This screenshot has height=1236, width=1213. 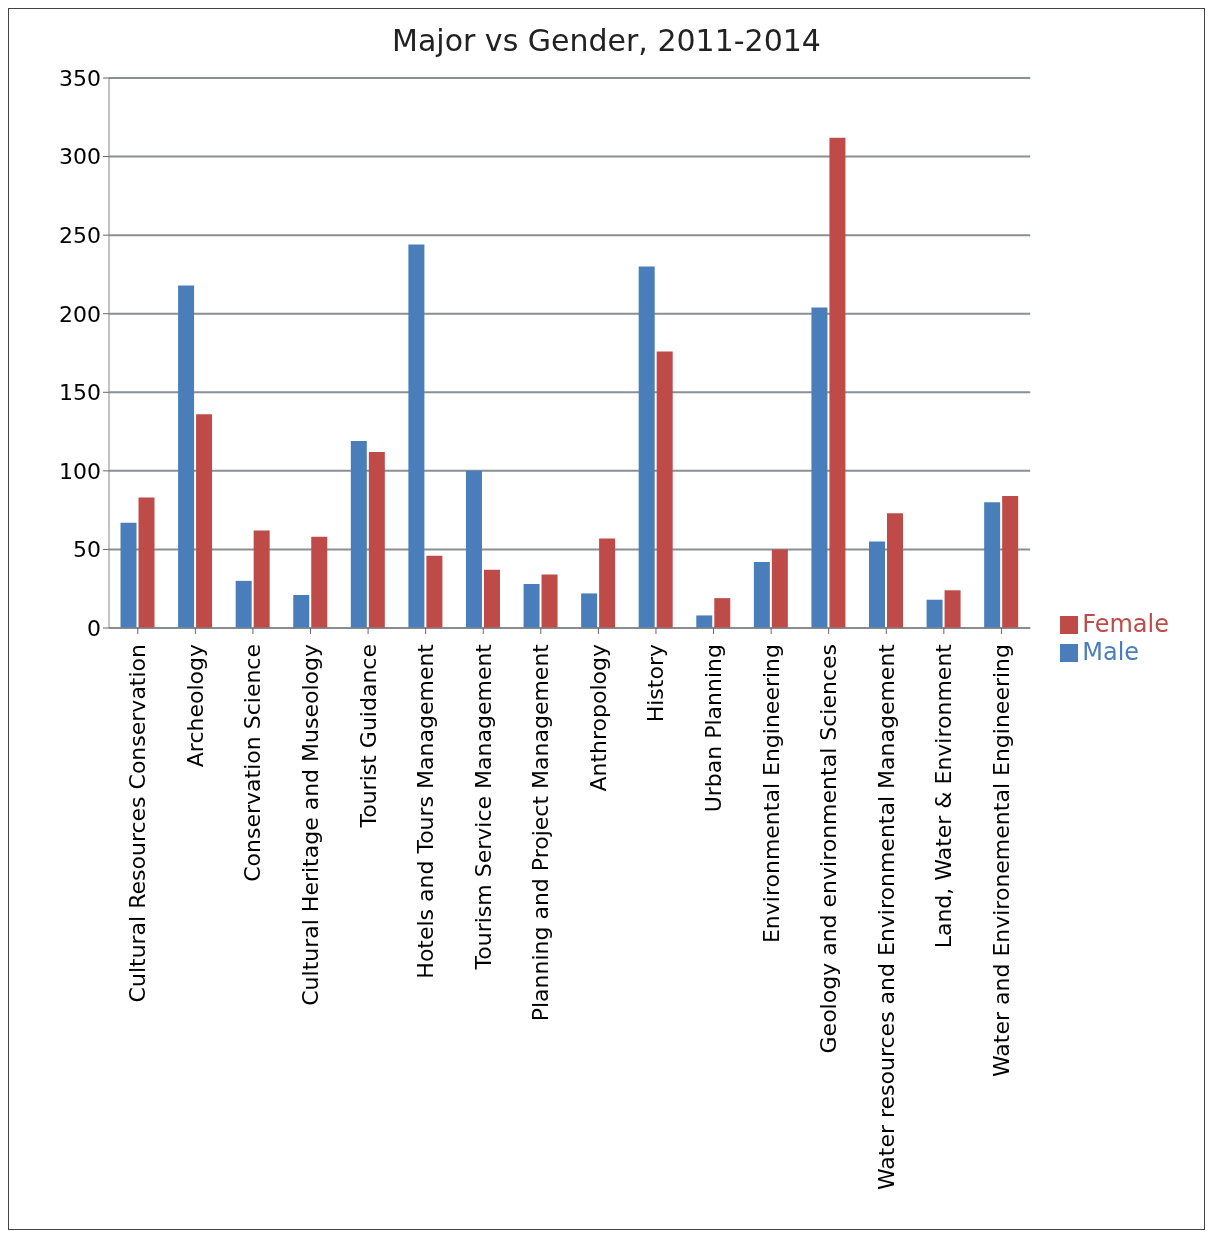 I want to click on y-tick-label: 150, so click(x=80, y=393).